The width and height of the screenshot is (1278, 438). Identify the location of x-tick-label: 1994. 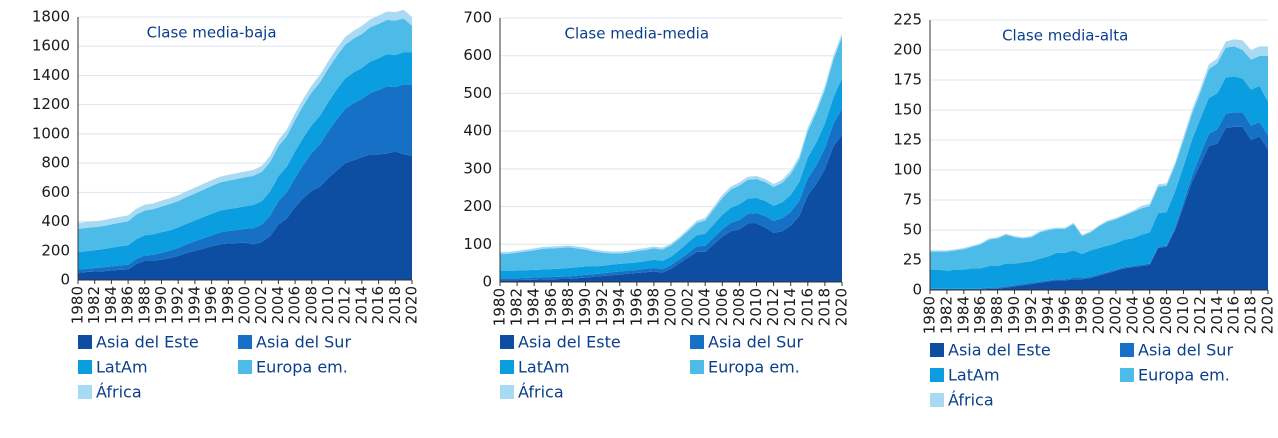
(619, 307).